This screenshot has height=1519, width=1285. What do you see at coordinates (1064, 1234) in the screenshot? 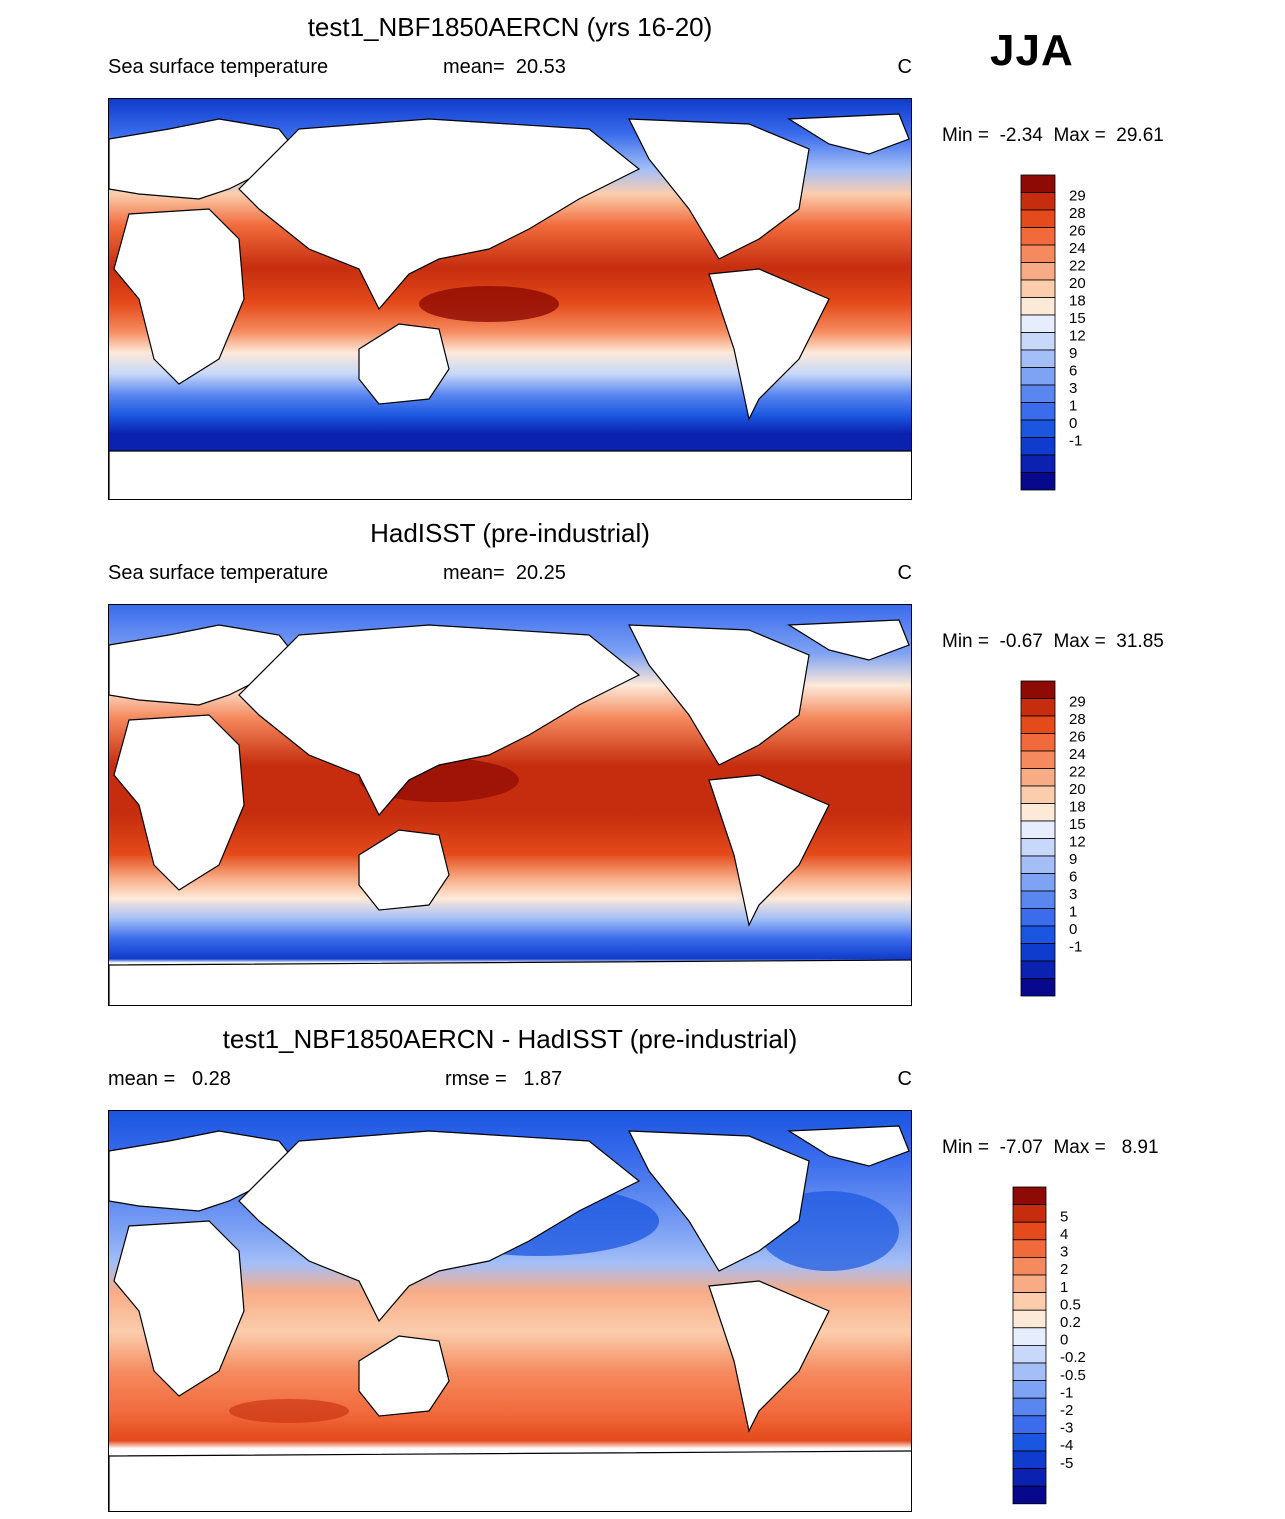
I see `legend-tick-label: 4` at bounding box center [1064, 1234].